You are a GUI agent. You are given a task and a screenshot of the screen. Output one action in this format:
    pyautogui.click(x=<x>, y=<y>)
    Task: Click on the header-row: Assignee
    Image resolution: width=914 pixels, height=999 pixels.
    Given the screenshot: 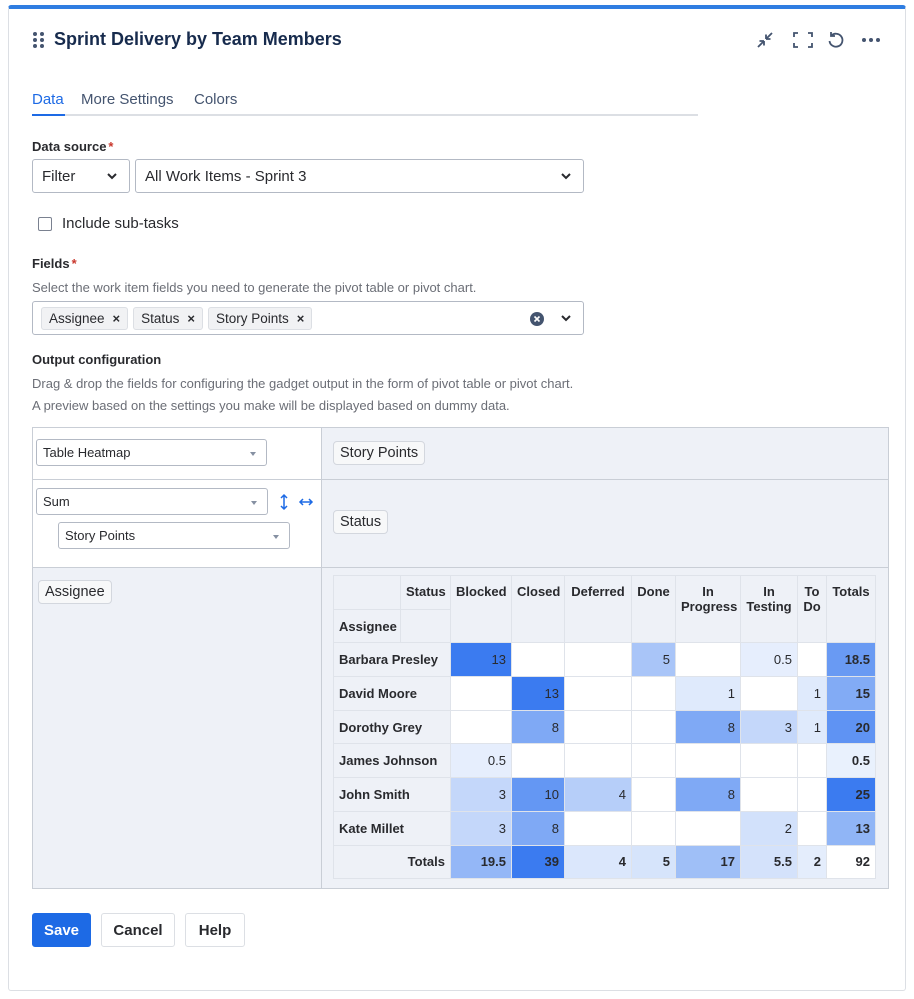 What is the action you would take?
    pyautogui.click(x=604, y=626)
    